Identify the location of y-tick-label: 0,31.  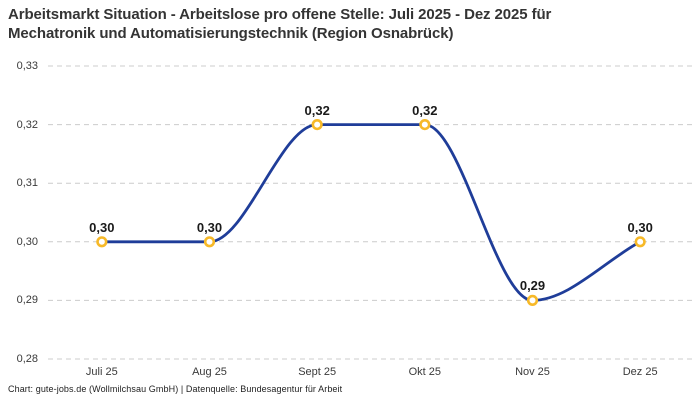
(27, 183).